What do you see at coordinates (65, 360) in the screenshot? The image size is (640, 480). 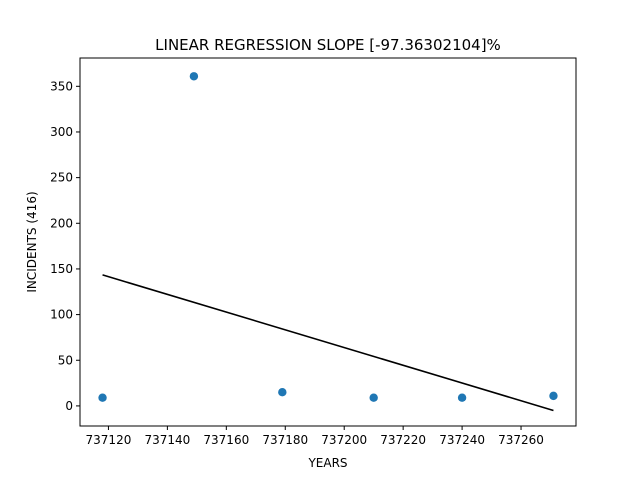 I see `y-tick-label: 50` at bounding box center [65, 360].